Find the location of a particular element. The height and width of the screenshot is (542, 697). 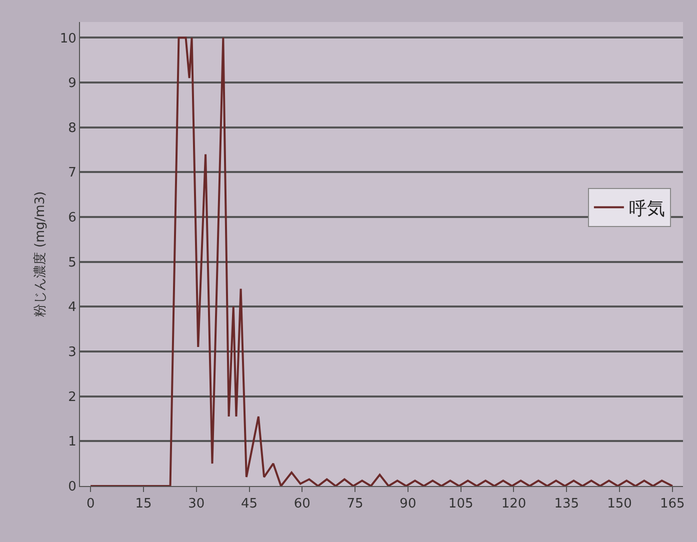

y-tick-label: 5 is located at coordinates (72, 262).